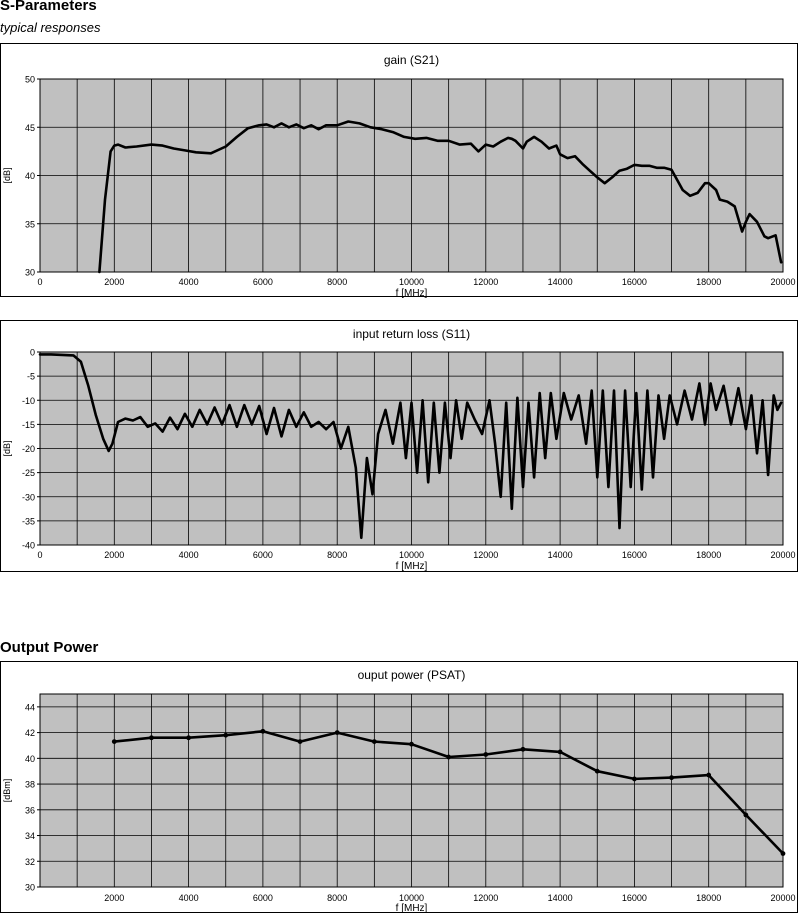  What do you see at coordinates (30, 128) in the screenshot?
I see `y-tick-label: 45` at bounding box center [30, 128].